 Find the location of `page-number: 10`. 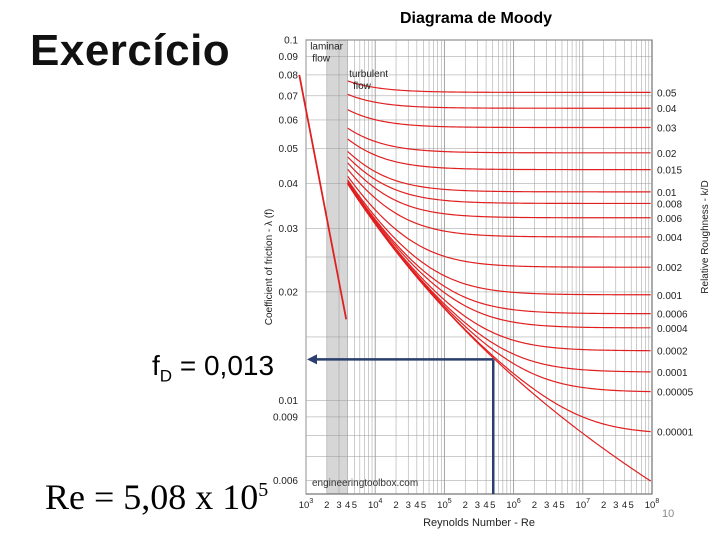

page-number: 10 is located at coordinates (668, 514).